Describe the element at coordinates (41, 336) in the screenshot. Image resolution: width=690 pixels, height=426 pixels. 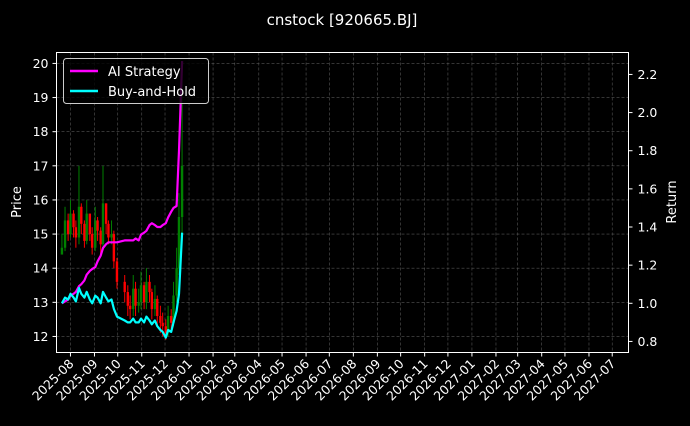
I see `y-tick-label: 12` at that location.